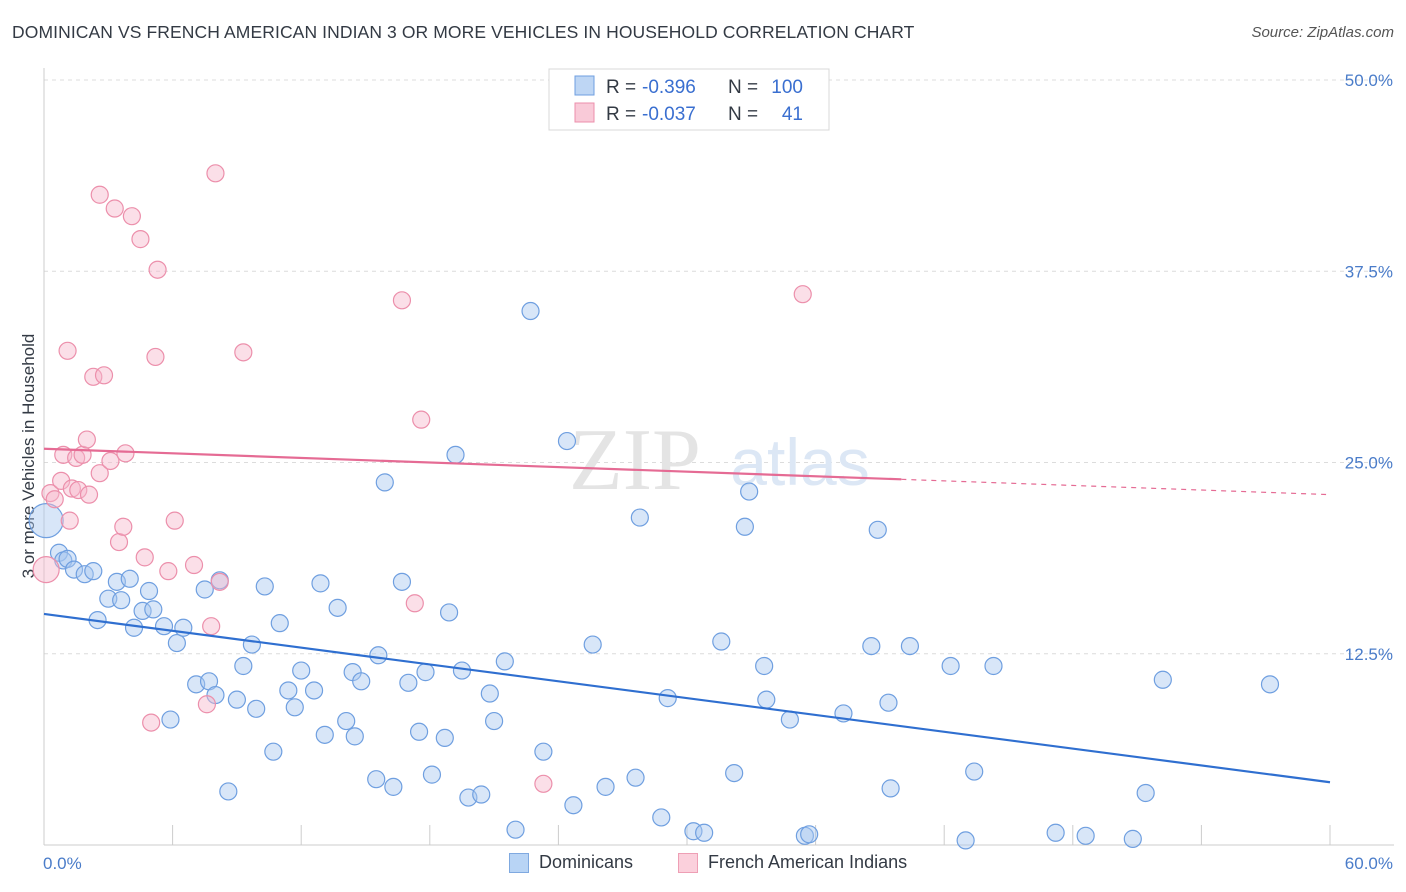 The image size is (1406, 892). I want to click on bottom-legend-label: Dominicans, so click(586, 862).